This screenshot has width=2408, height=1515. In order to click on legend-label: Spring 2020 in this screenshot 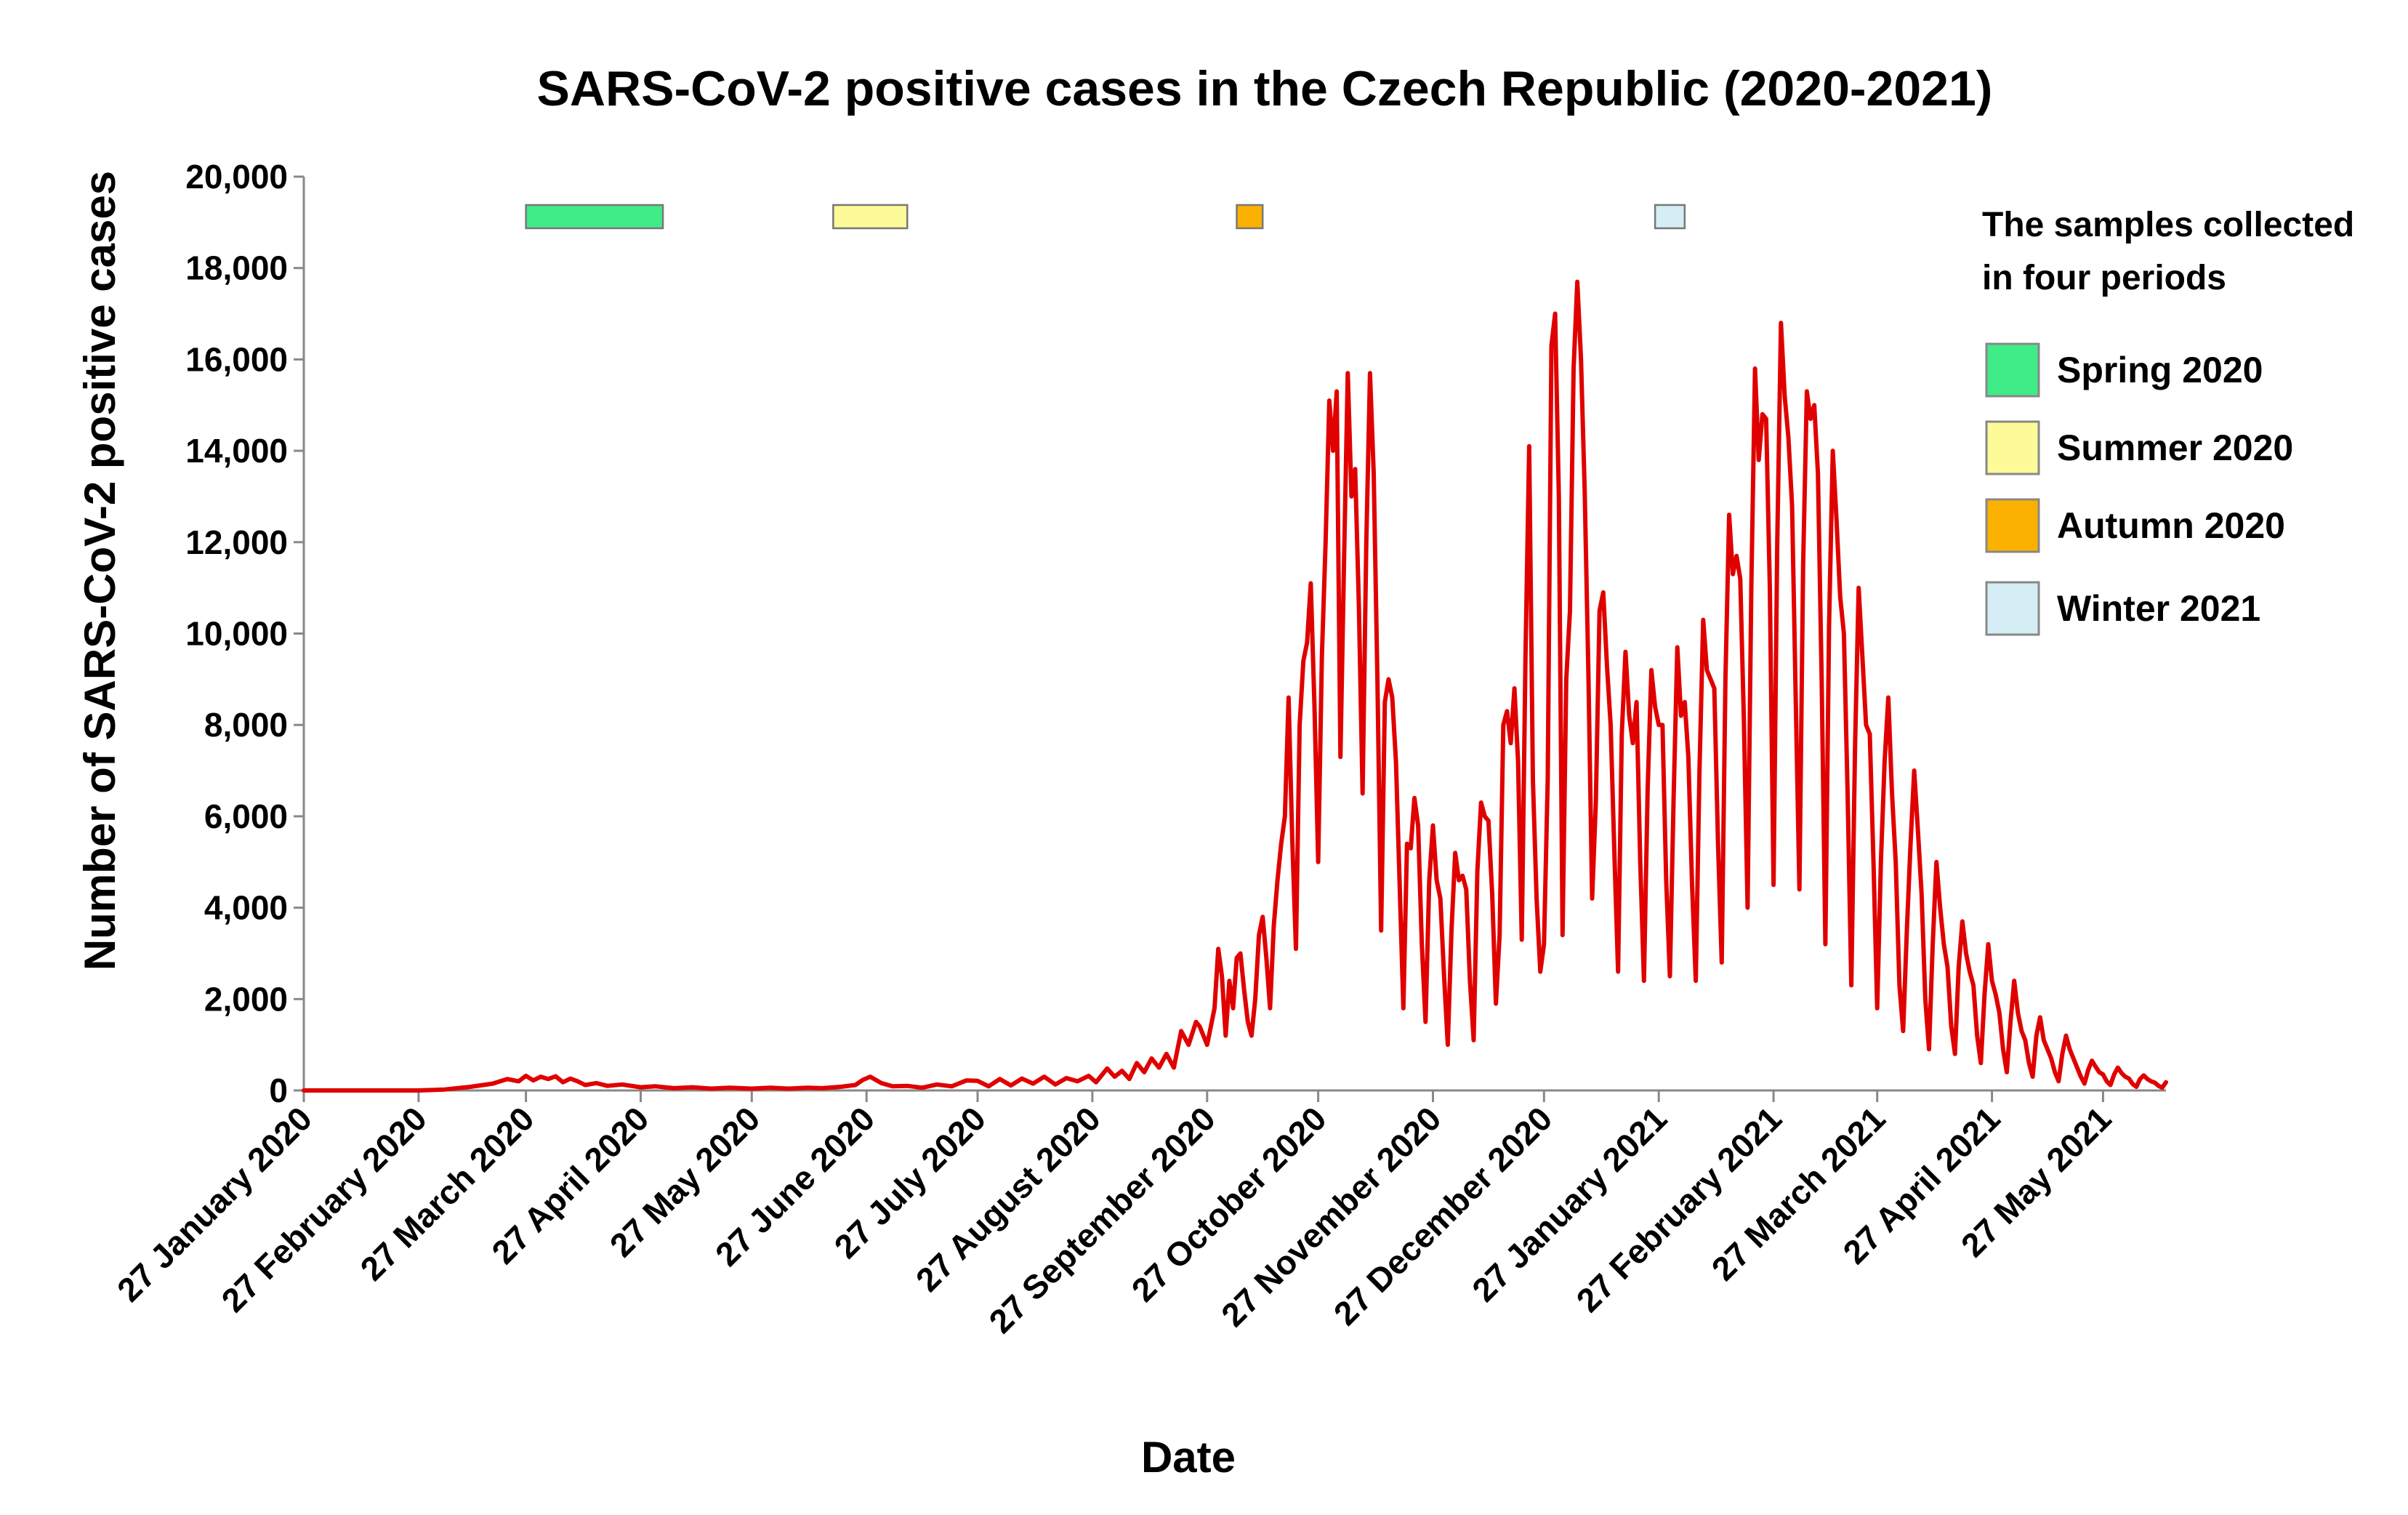, I will do `click(2160, 370)`.